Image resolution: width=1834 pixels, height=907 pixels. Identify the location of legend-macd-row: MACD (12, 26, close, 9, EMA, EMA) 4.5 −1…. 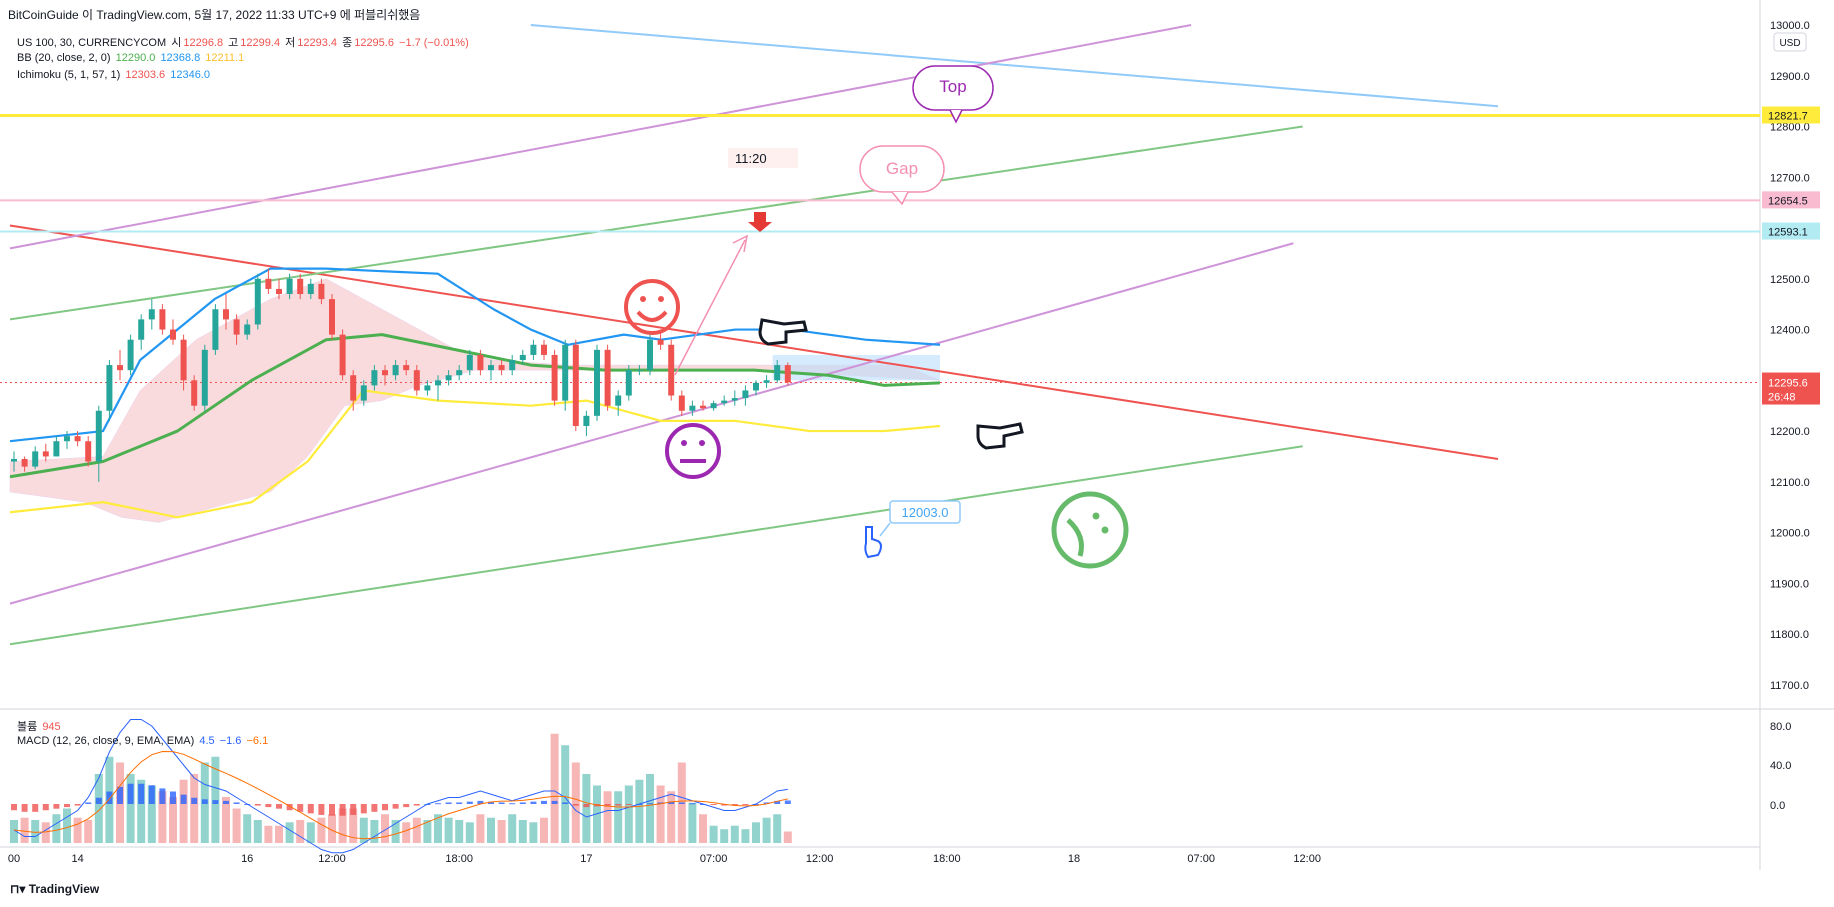
(143, 741).